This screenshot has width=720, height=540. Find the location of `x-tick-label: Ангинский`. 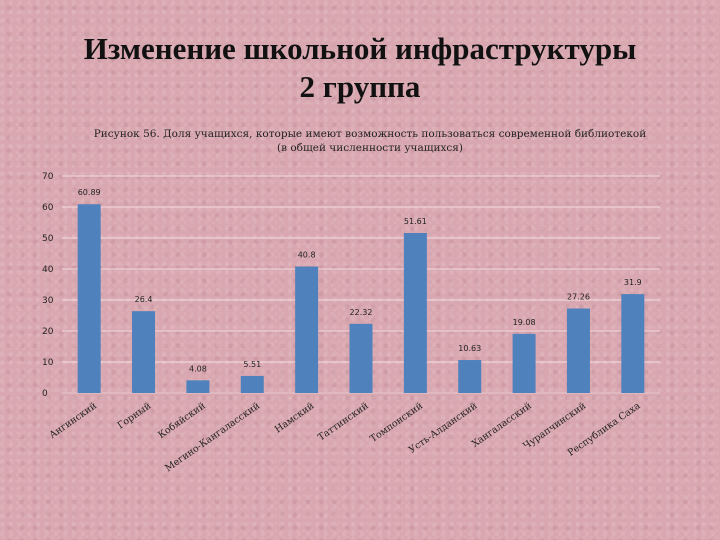

x-tick-label: Ангинский is located at coordinates (72, 420).